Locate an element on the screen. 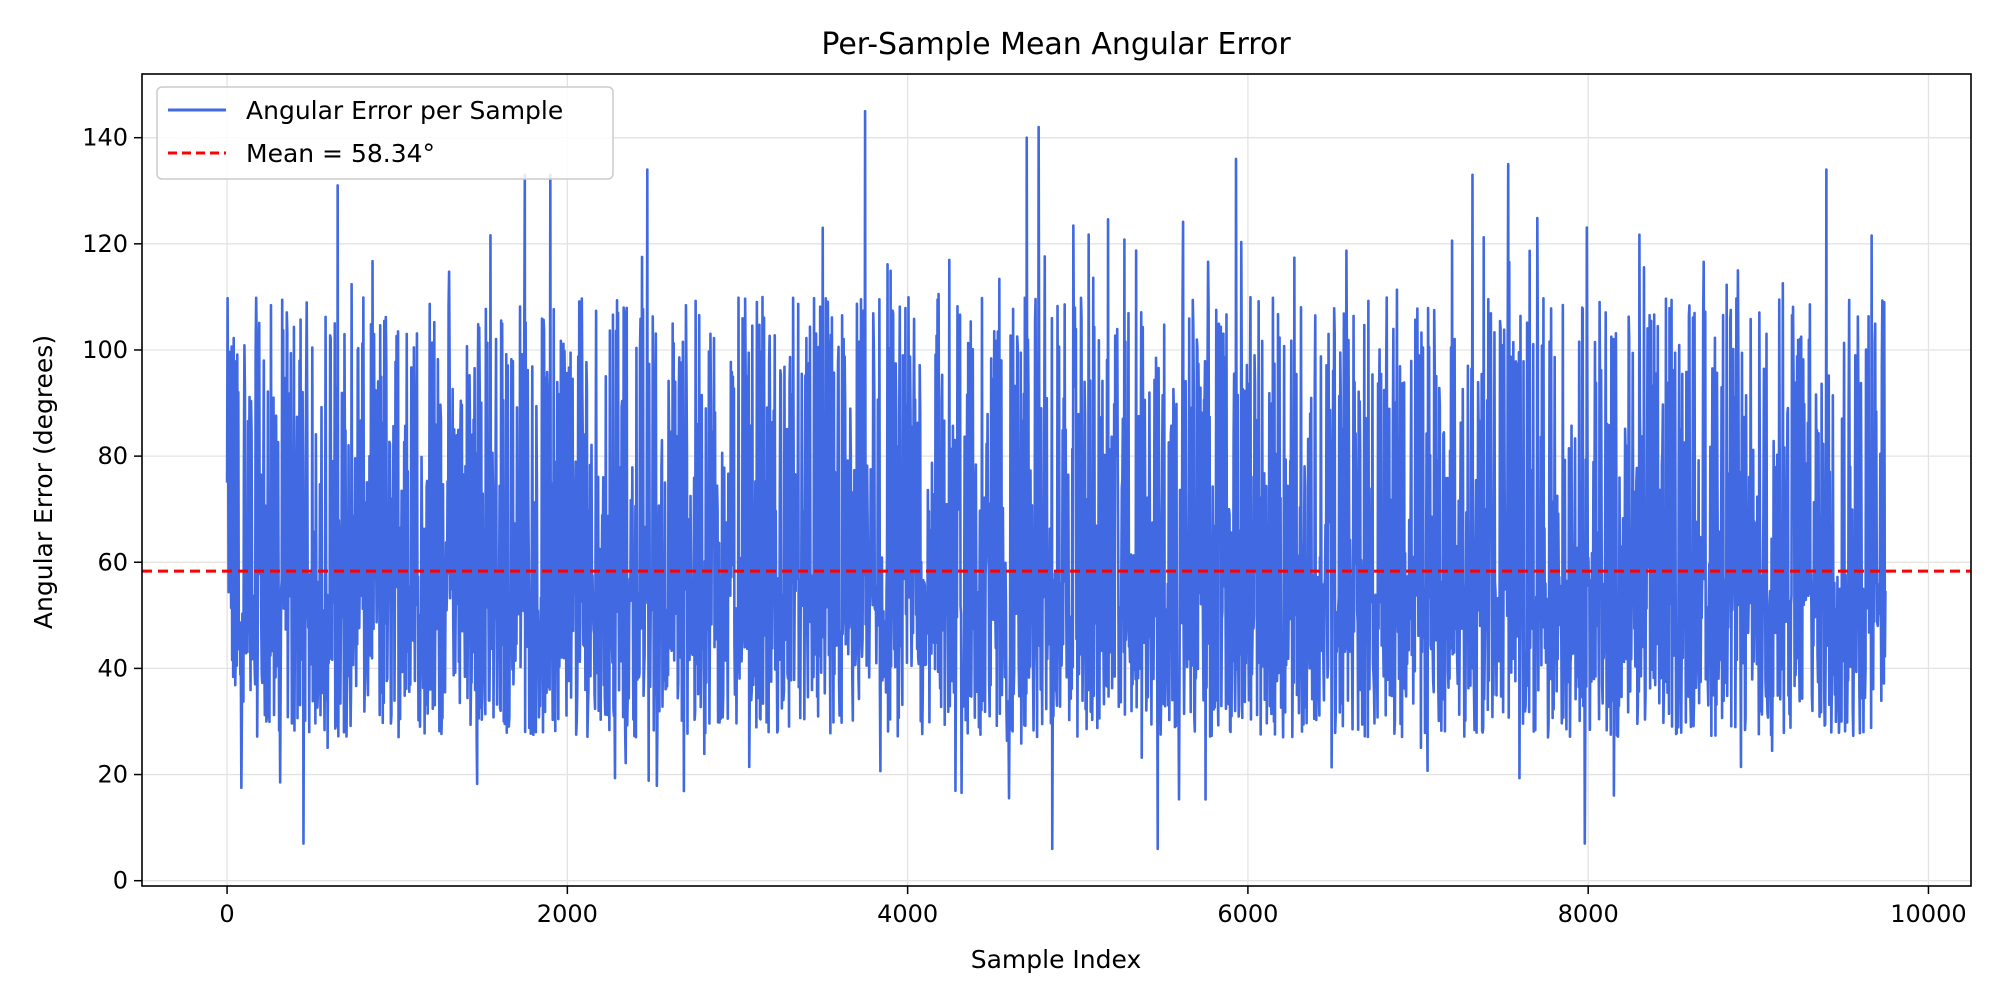  chart-title: Per-Sample Mean Angular Error is located at coordinates (1056, 44).